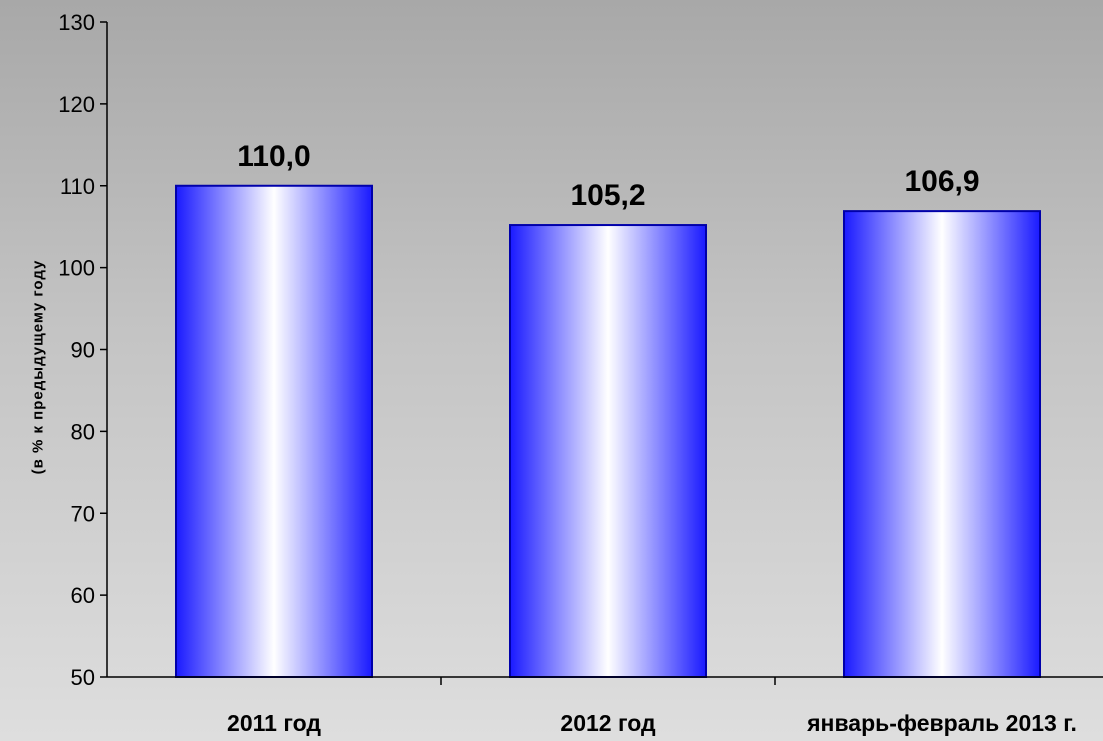 This screenshot has width=1103, height=741. I want to click on y-tick-label-90: 90, so click(83, 350).